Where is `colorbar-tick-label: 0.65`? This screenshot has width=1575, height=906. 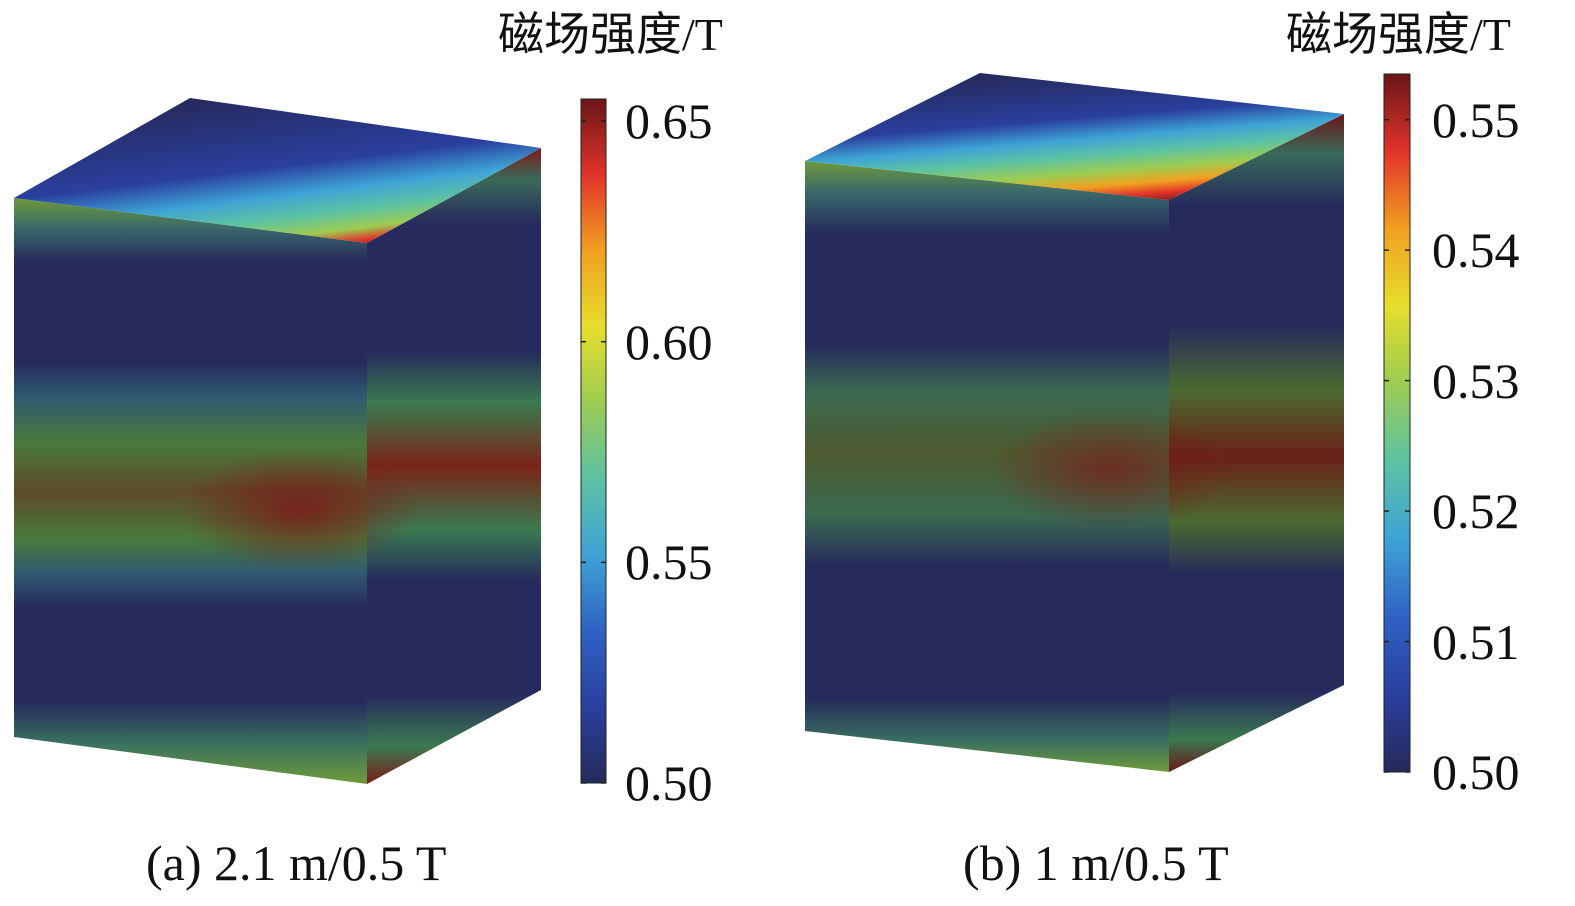
colorbar-tick-label: 0.65 is located at coordinates (669, 121).